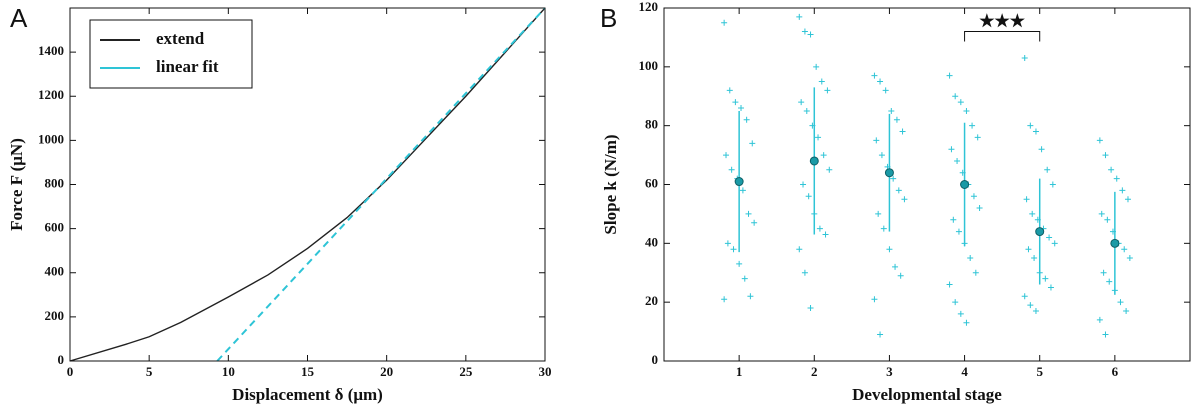 The height and width of the screenshot is (407, 1200). Describe the element at coordinates (51, 94) in the screenshot. I see `y-tick-label: 1200` at that location.